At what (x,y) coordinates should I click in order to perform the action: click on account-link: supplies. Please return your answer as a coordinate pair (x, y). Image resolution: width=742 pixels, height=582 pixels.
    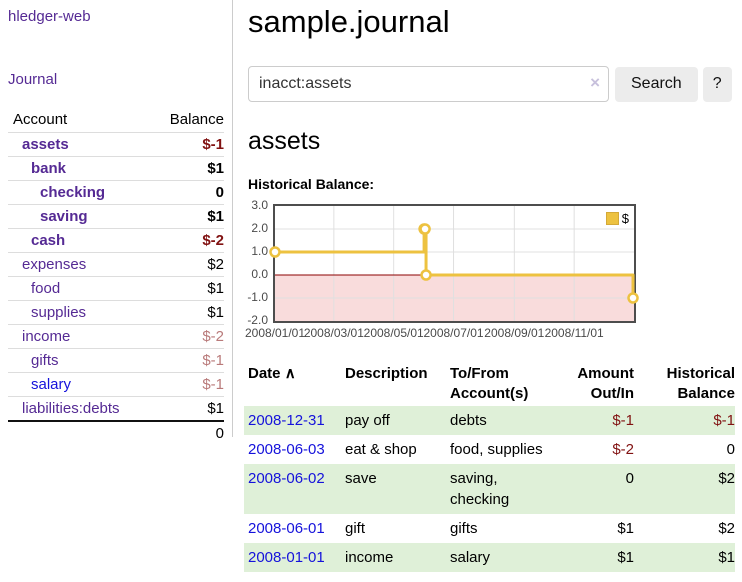
    Looking at the image, I should click on (59, 312).